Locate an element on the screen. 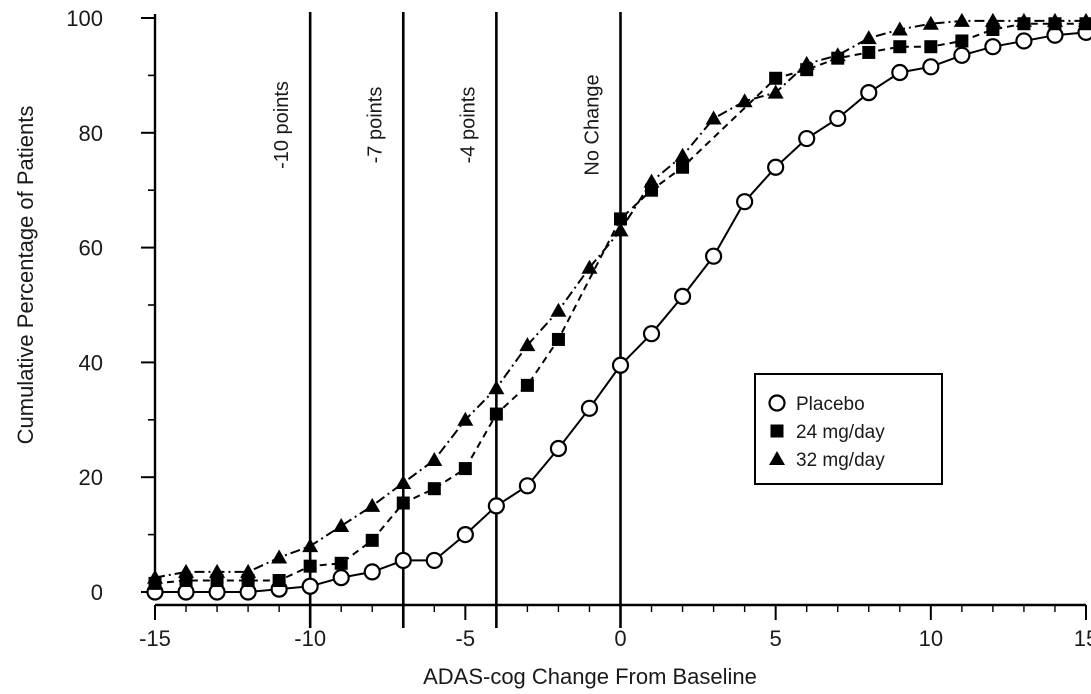  x-axis-label: ADAS-cog Change From Baseline is located at coordinates (590, 676).